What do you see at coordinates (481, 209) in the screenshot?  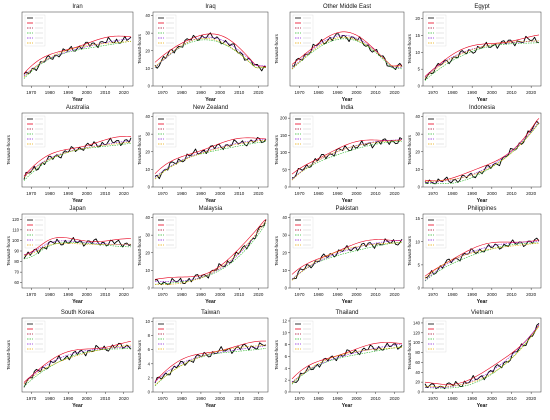 I see `panel-title: Philippines` at bounding box center [481, 209].